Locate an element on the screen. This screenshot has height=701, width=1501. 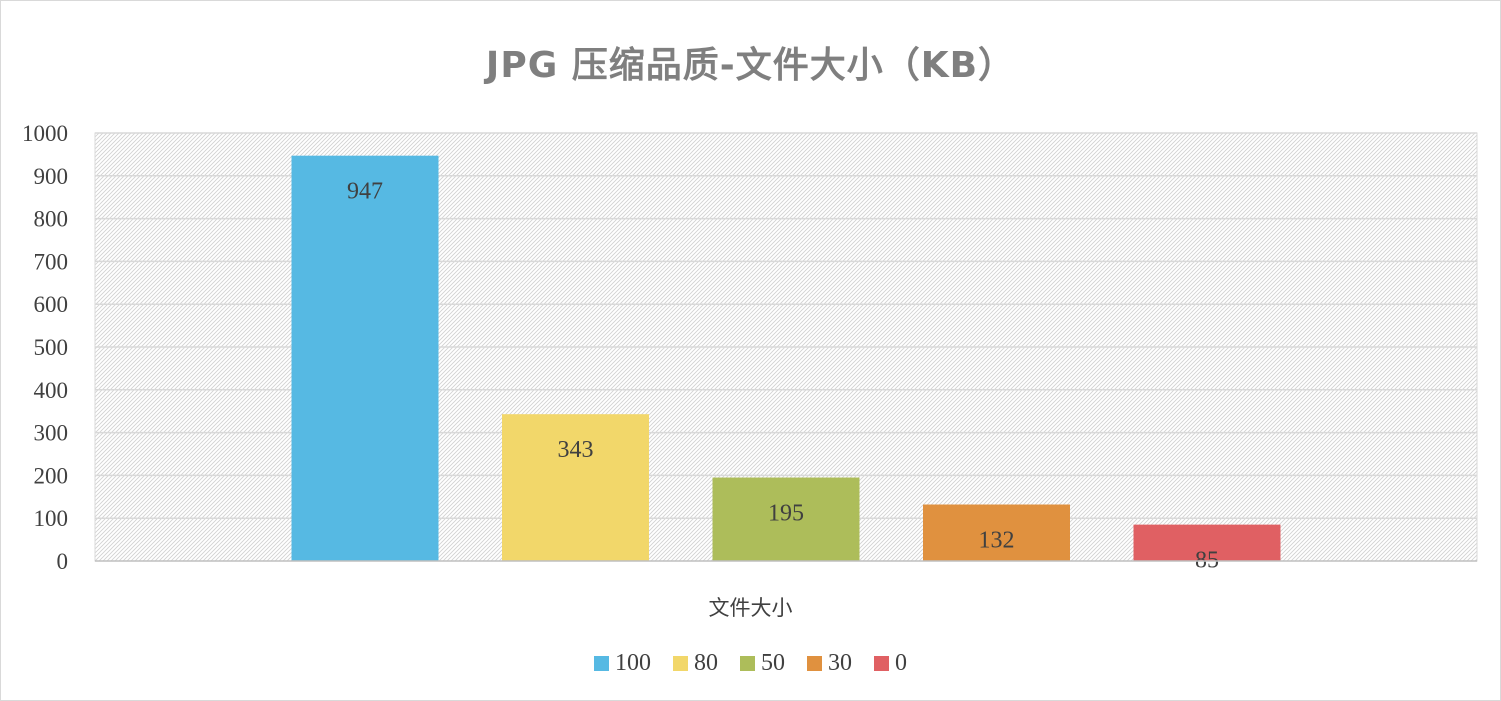
y-tick-label: 400 is located at coordinates (51, 390).